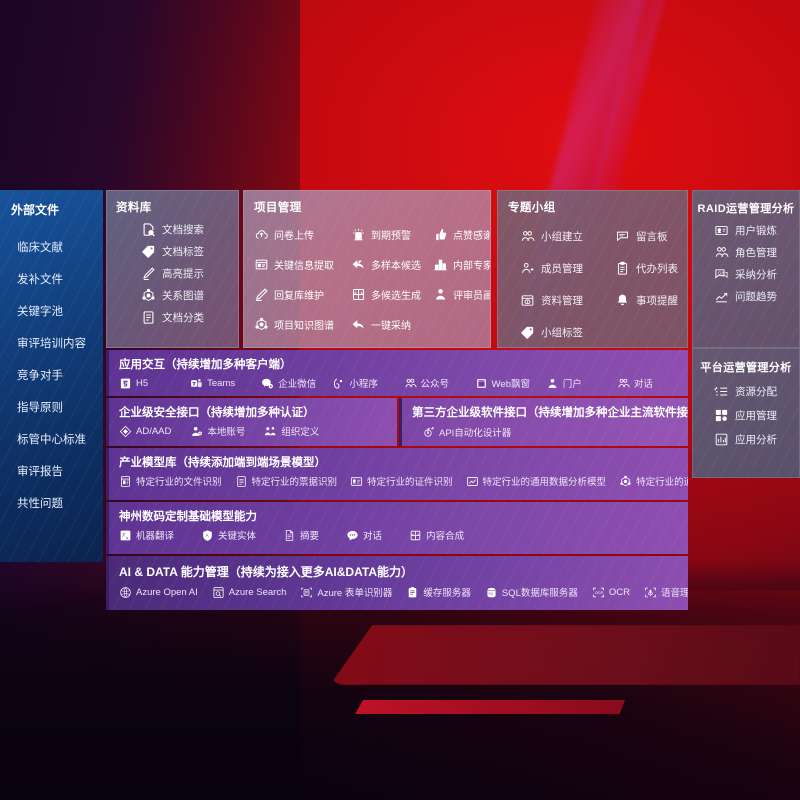 The image size is (800, 800). I want to click on library-item-graph: 关系图谱, so click(189, 295).